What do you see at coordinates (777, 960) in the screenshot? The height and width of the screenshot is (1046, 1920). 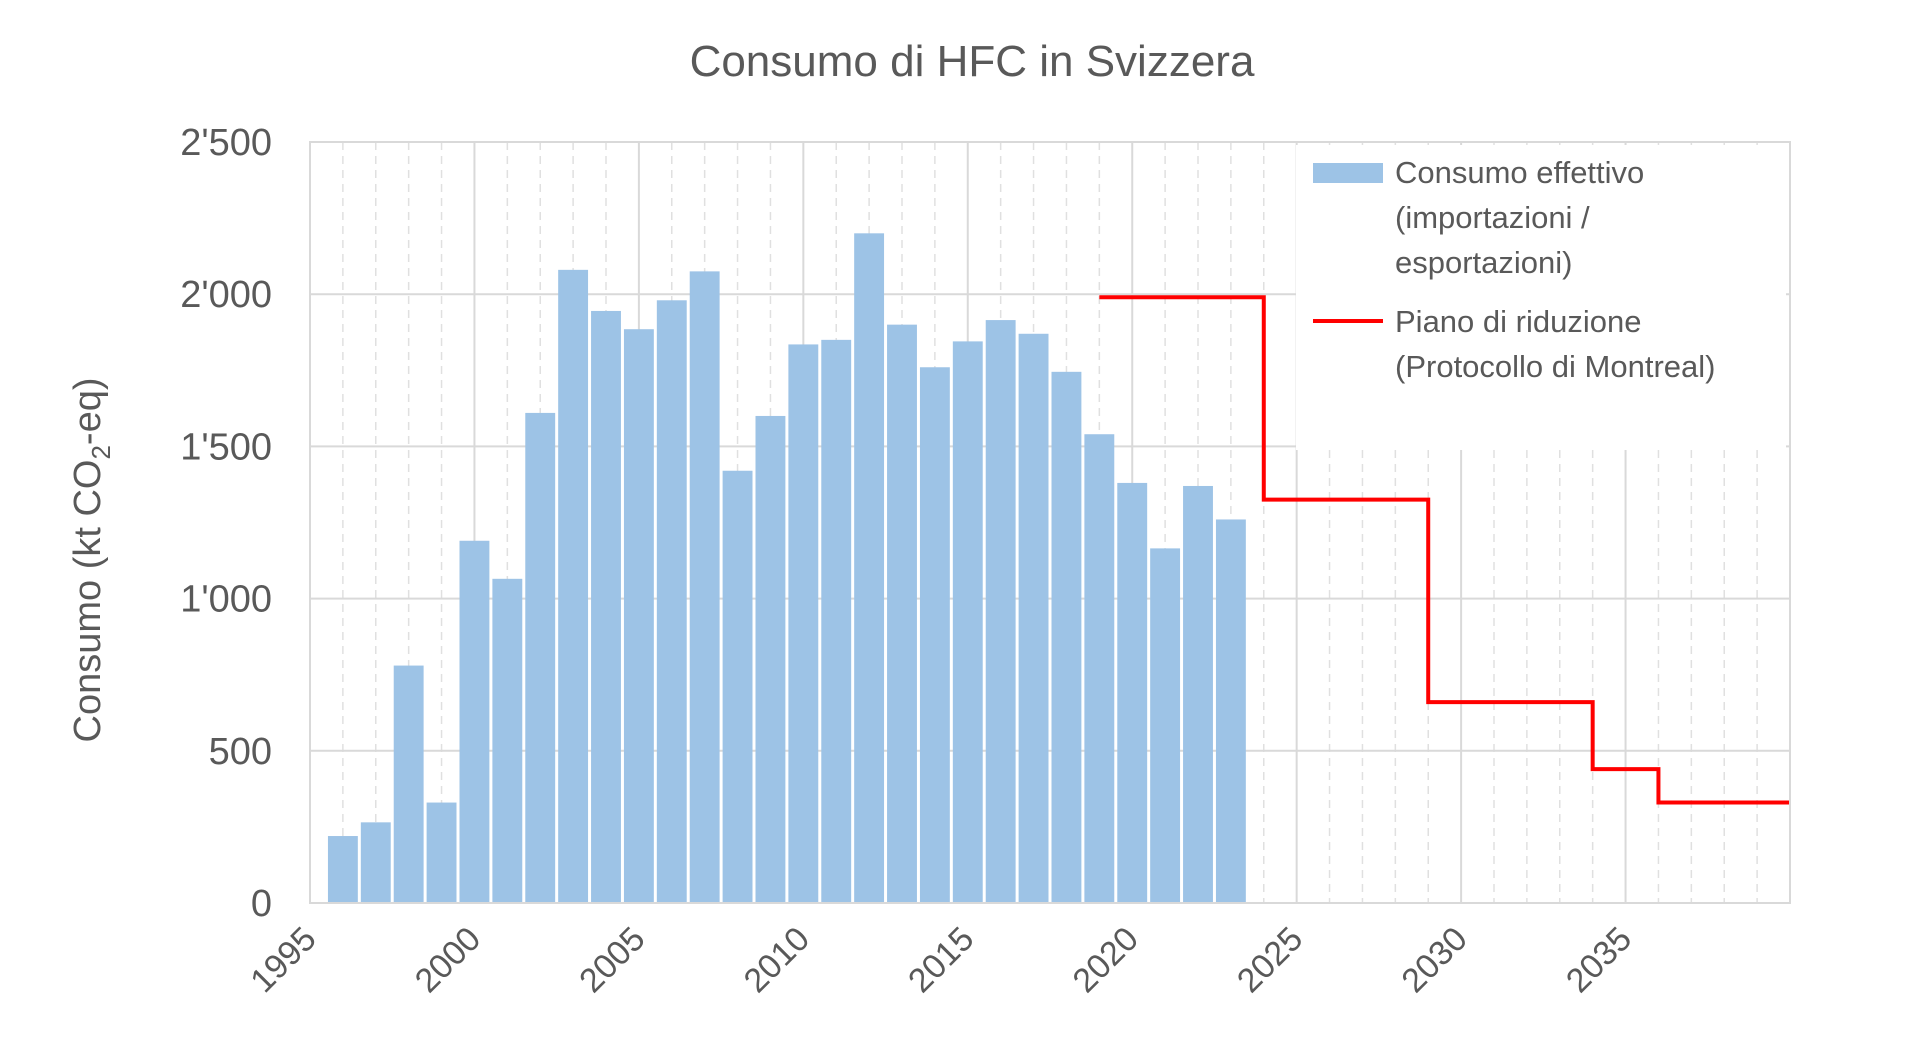 I see `x-tick-label: 2010` at bounding box center [777, 960].